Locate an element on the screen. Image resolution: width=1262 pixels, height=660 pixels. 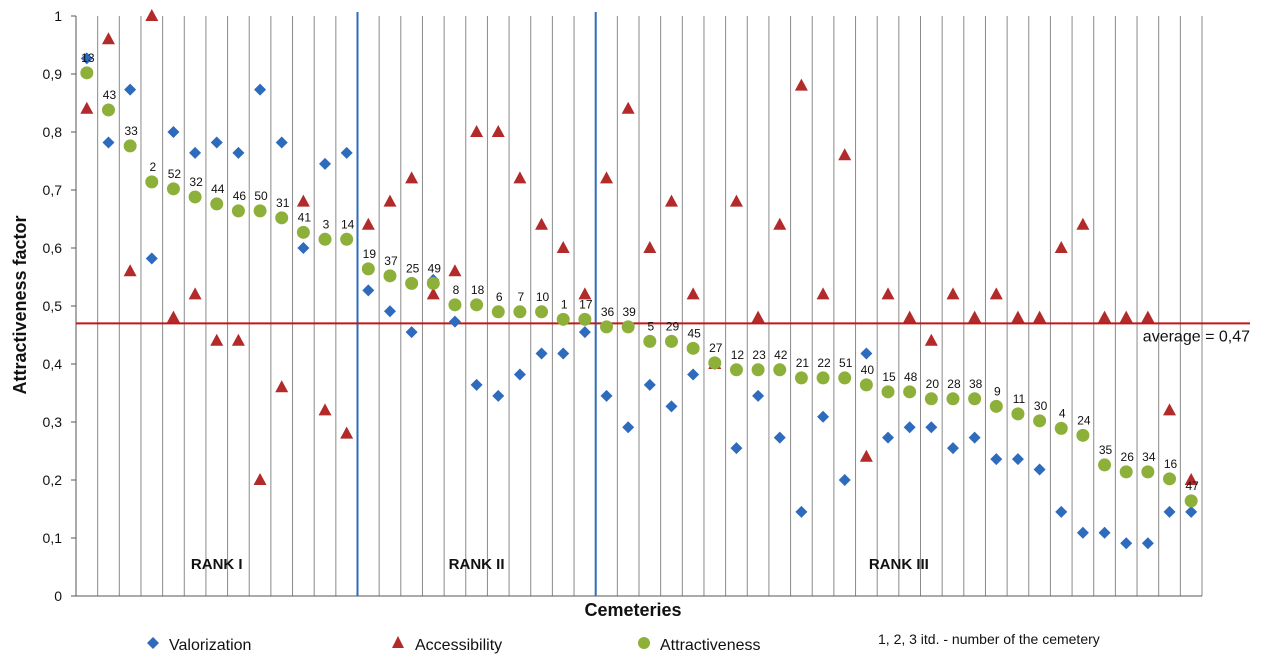
y-tick-label: 0,7 is located at coordinates (53, 190).